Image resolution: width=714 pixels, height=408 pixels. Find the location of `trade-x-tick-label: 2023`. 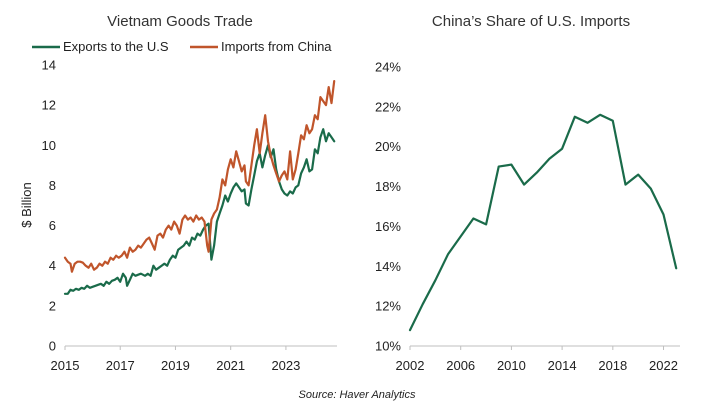

trade-x-tick-label: 2023 is located at coordinates (285, 365).